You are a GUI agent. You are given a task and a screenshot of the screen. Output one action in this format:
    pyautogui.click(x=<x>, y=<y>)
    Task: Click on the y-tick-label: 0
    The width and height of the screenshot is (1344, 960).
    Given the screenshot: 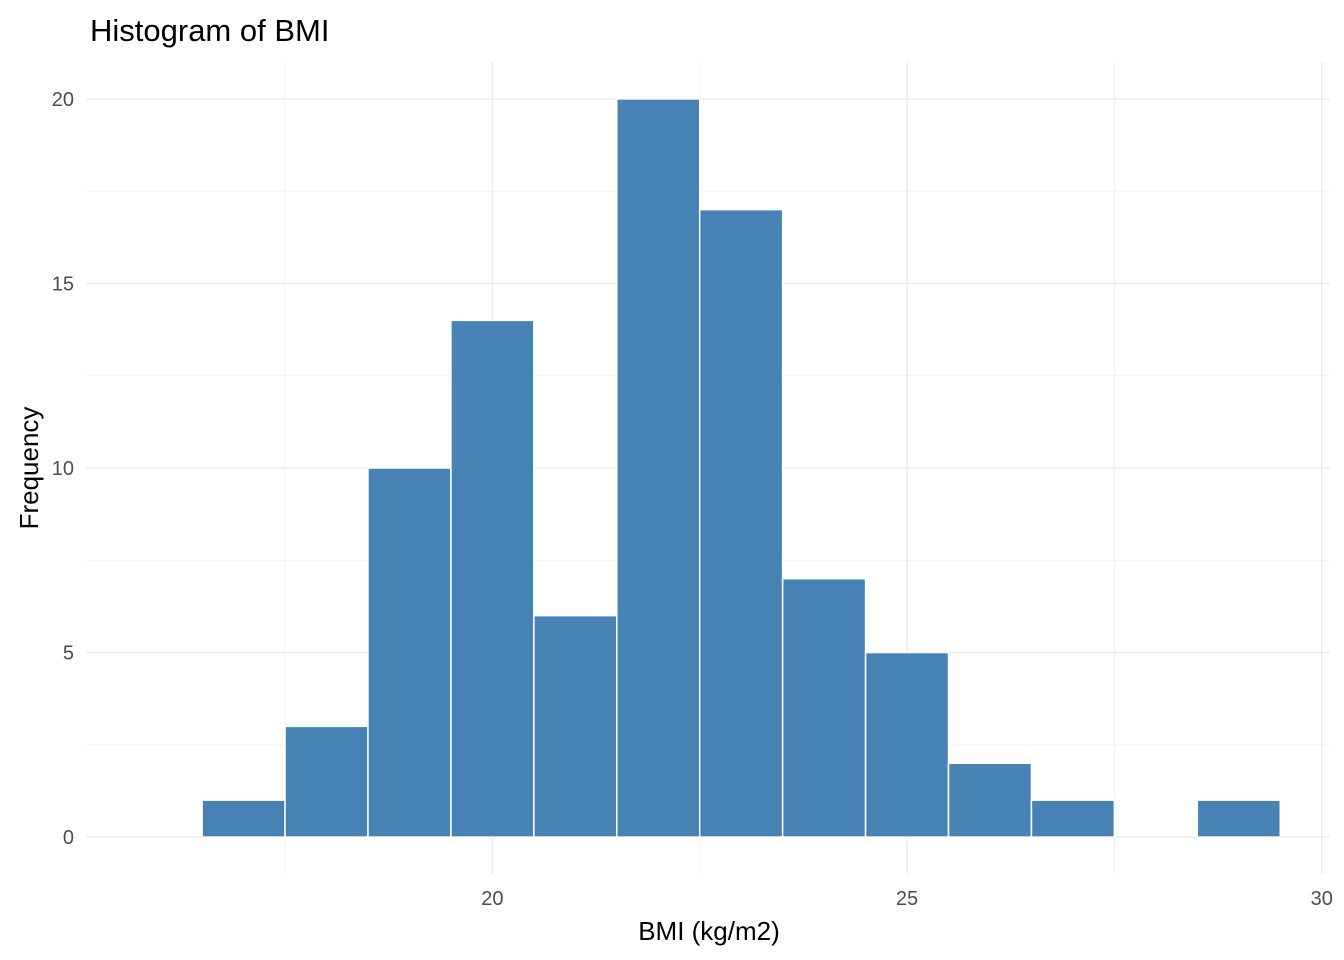 What is the action you would take?
    pyautogui.click(x=68, y=838)
    